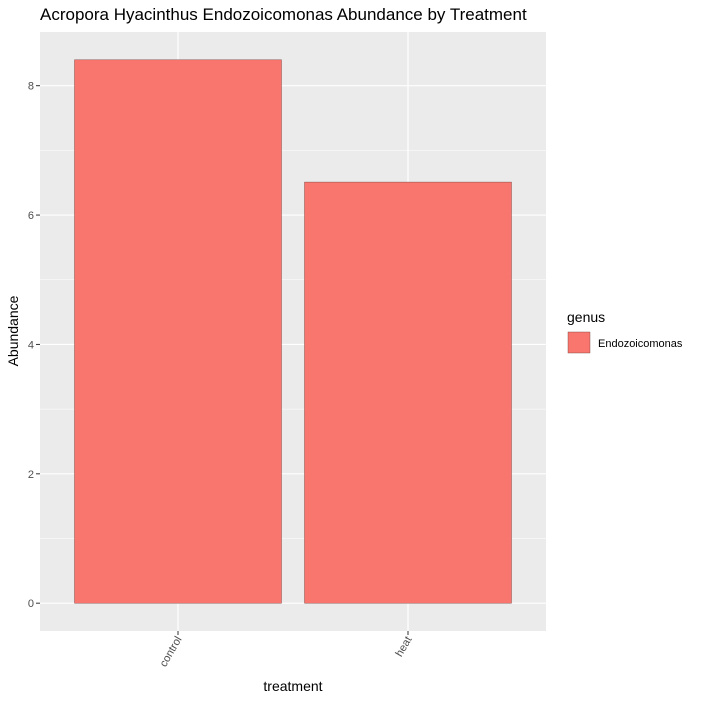  Describe the element at coordinates (13, 330) in the screenshot. I see `y-axis-title: Abundance` at that location.